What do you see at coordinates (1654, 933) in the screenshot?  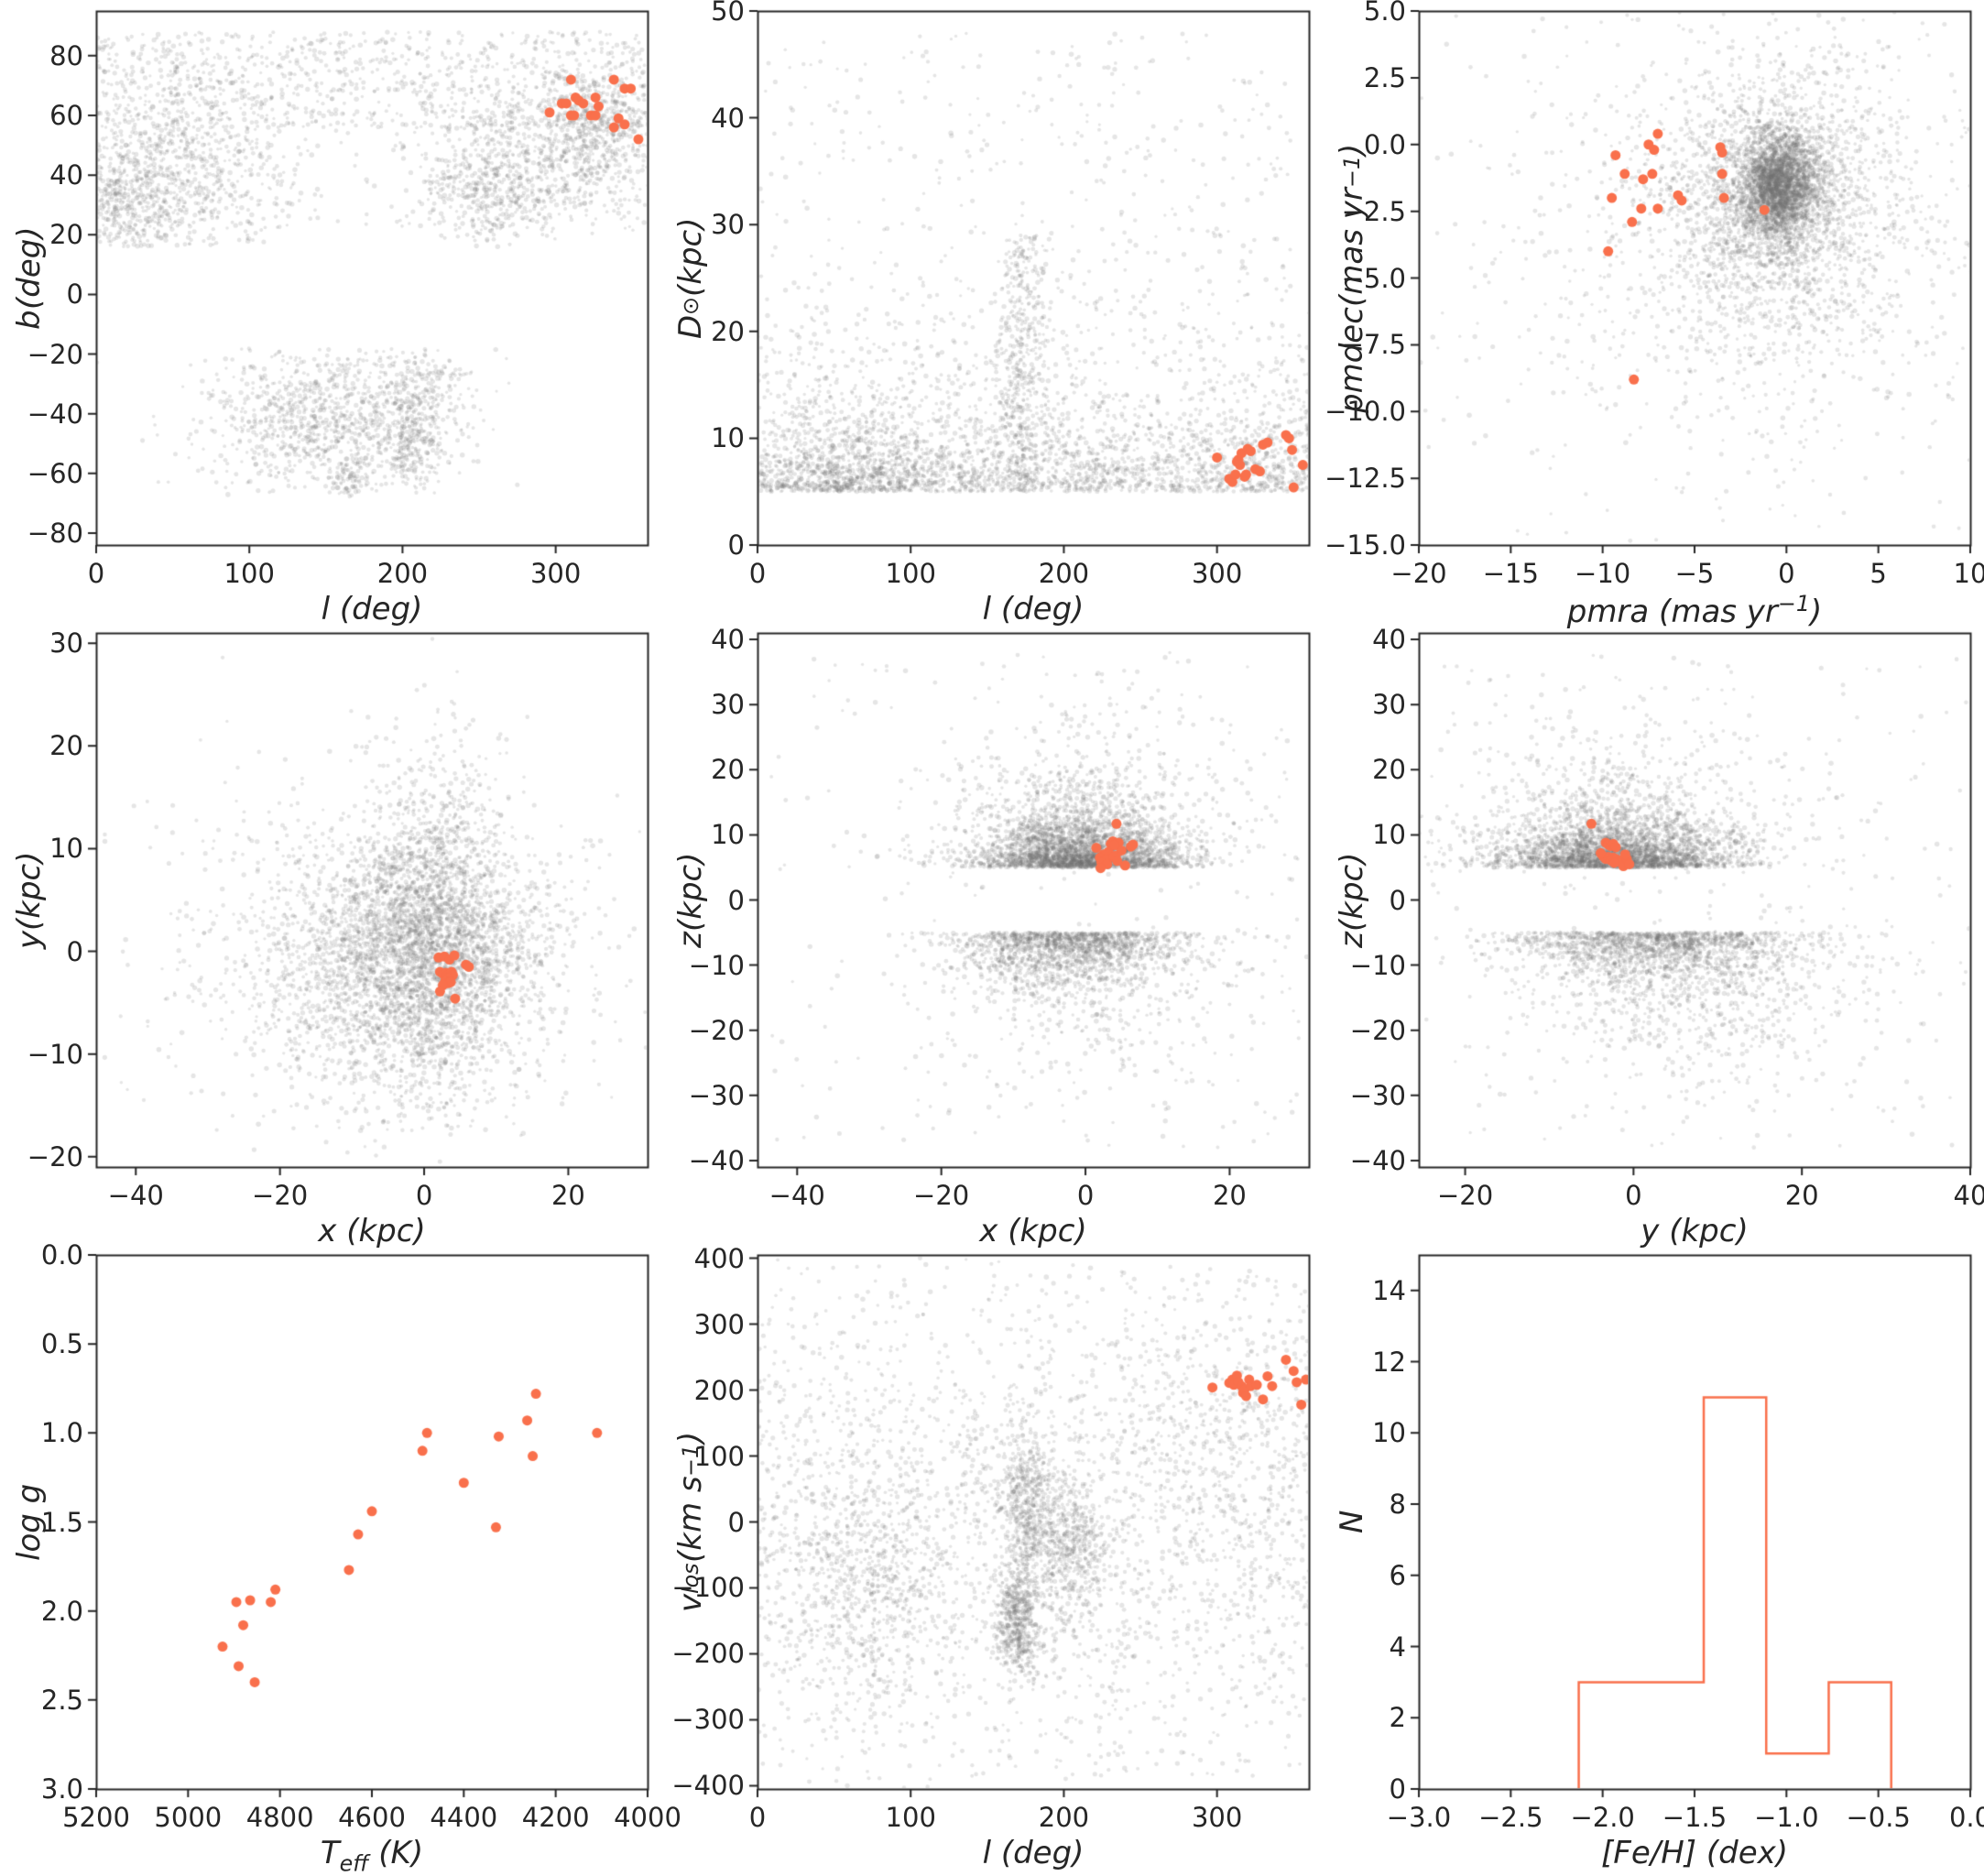 I see `scatter-canvas-y-z` at bounding box center [1654, 933].